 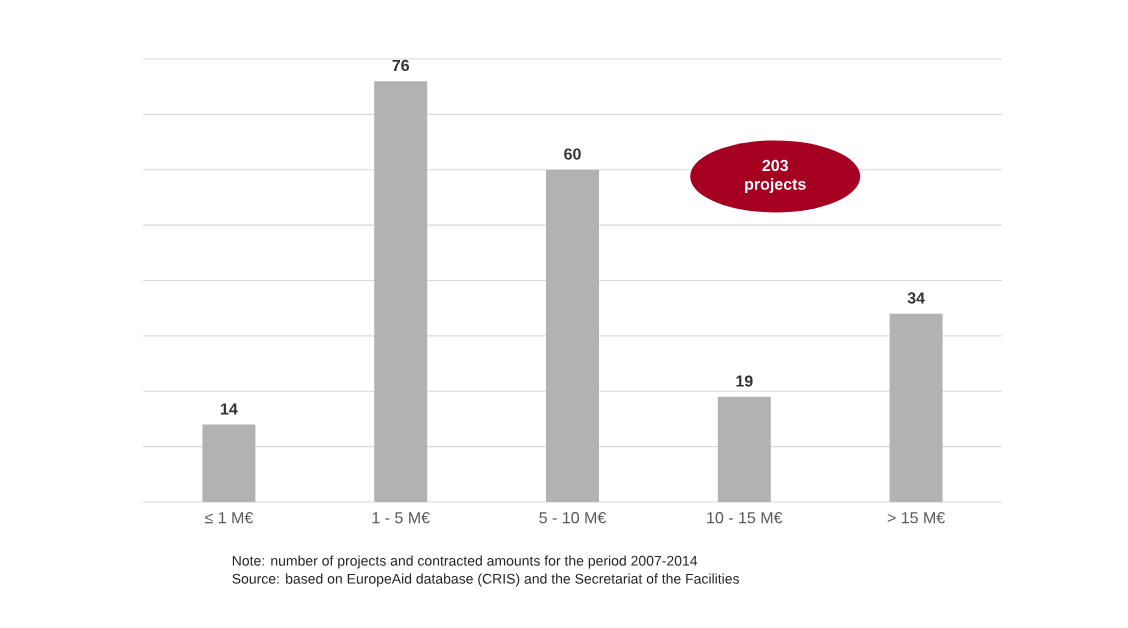 I want to click on data-label: 34, so click(x=916, y=298).